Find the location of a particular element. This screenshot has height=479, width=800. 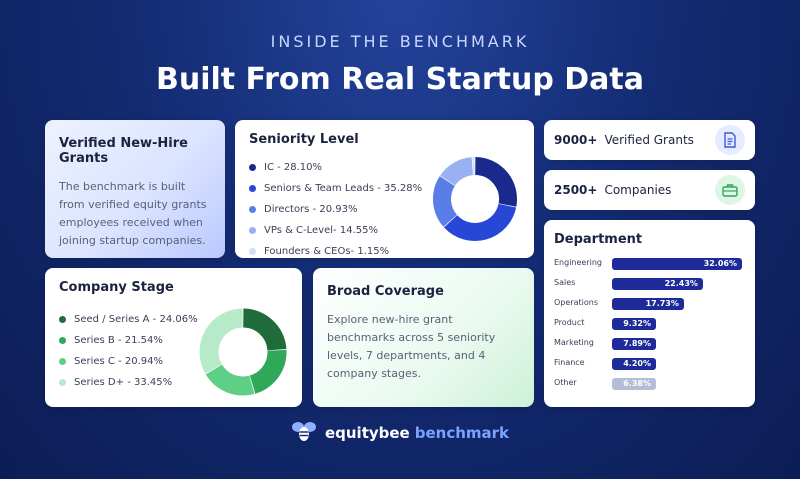

legend-item: VPs & C-Level- 14.55% is located at coordinates (384, 230).